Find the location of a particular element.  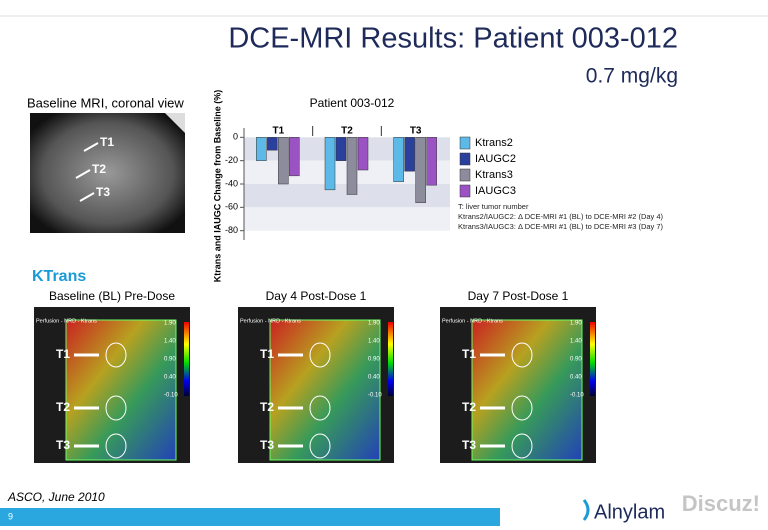

legend-label: IAUGC3 is located at coordinates (495, 191).